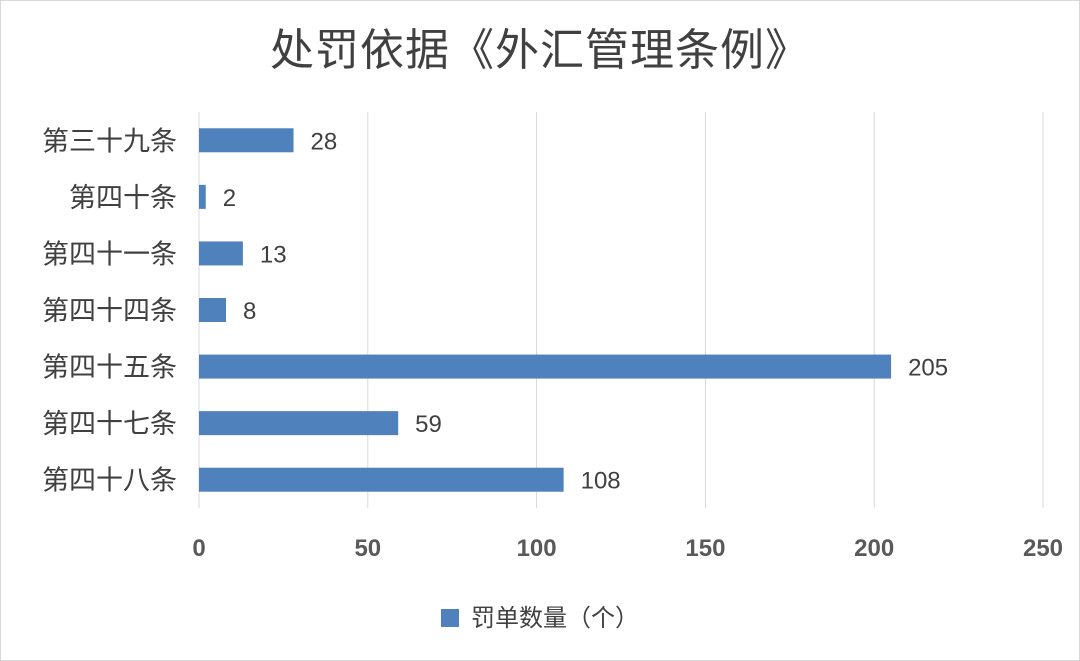  What do you see at coordinates (109, 424) in the screenshot?
I see `category-label: 第四十七条` at bounding box center [109, 424].